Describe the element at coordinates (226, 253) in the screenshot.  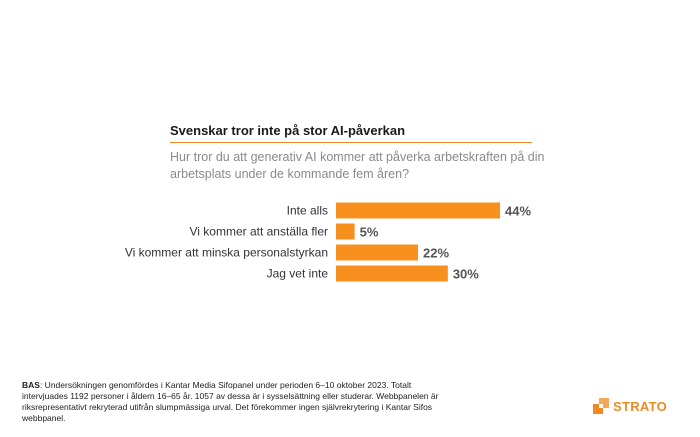
I see `category-label: Vi kommer att minska personalstyrkan` at that location.